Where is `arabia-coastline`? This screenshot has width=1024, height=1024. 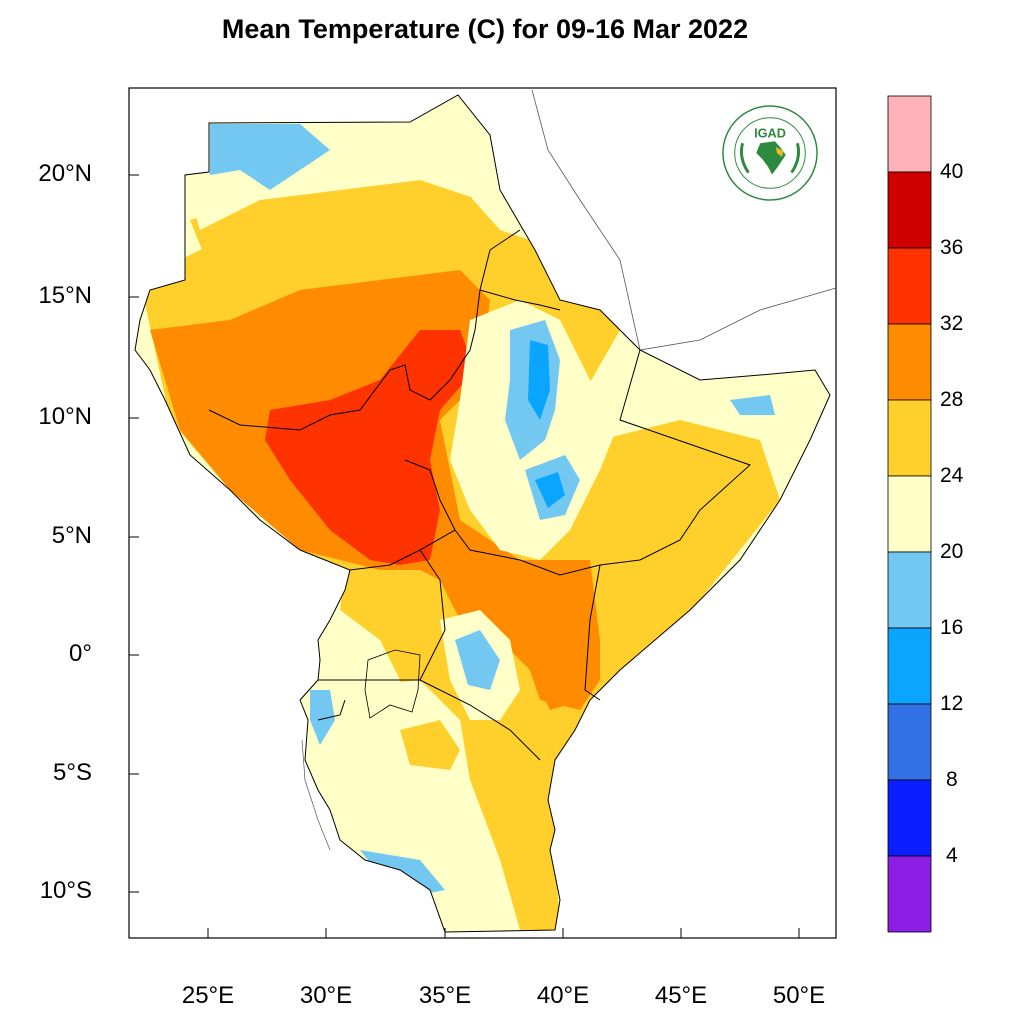
arabia-coastline is located at coordinates (684, 220).